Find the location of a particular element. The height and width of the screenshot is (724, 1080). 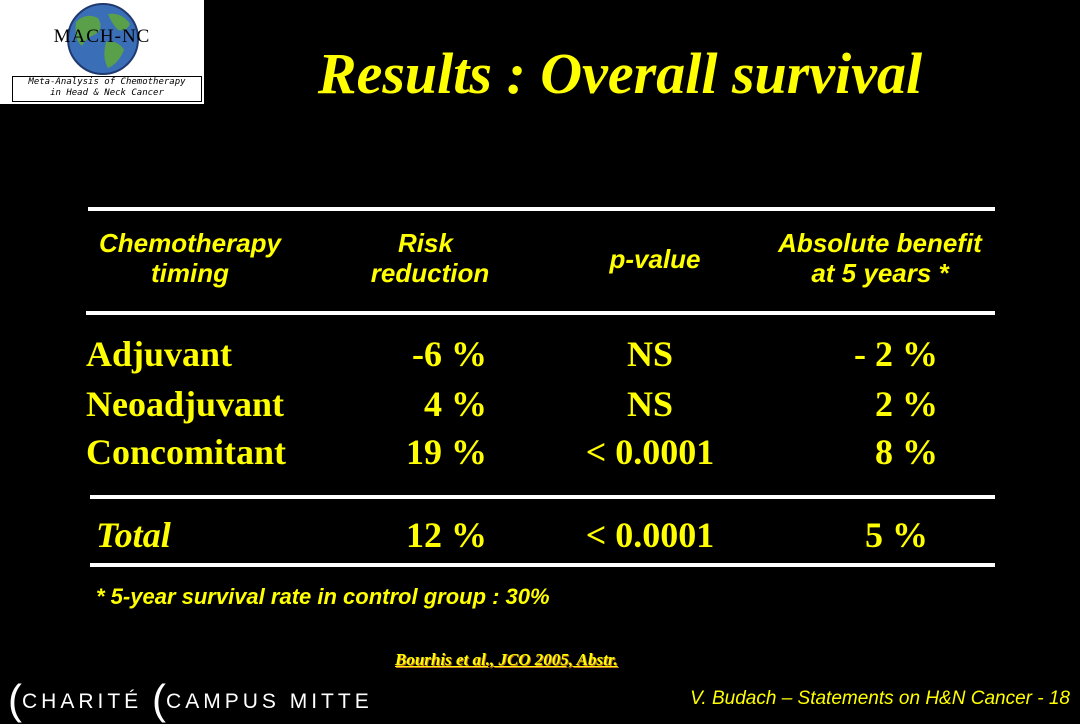

table-top-rule is located at coordinates (541, 209).